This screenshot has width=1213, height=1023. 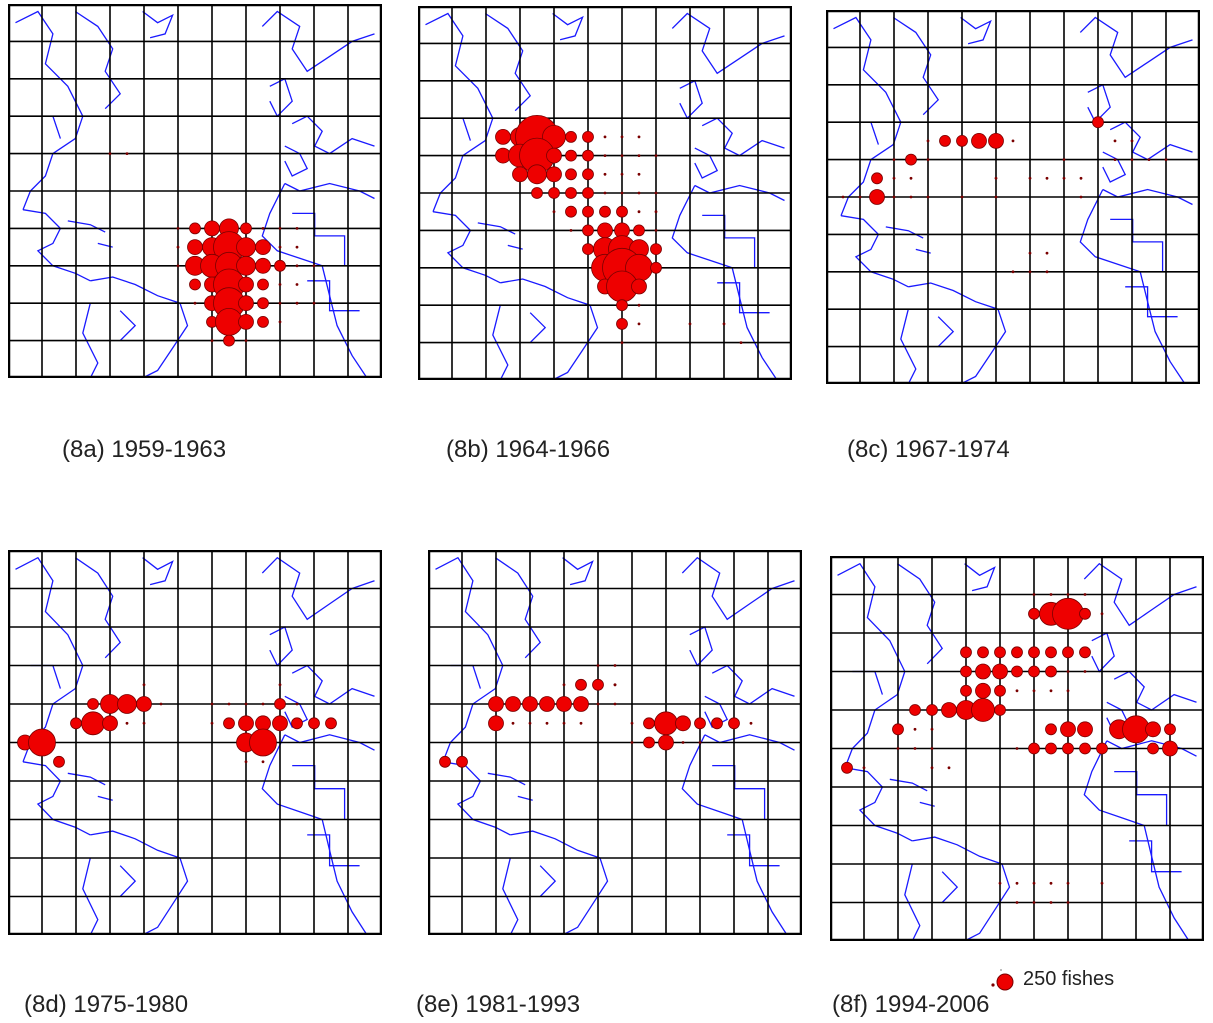 I want to click on legend-small-dot, so click(x=993, y=985).